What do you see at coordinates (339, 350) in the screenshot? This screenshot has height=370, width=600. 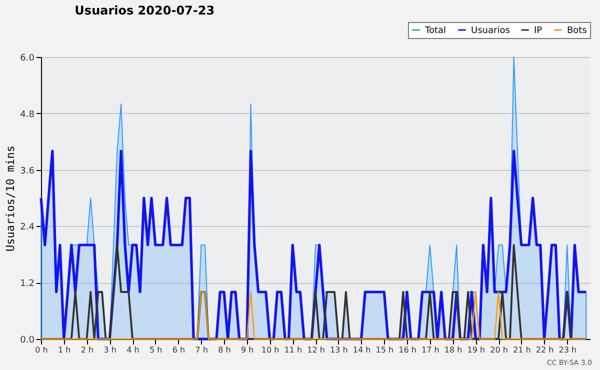 I see `x-tick-label: 13 h` at bounding box center [339, 350].